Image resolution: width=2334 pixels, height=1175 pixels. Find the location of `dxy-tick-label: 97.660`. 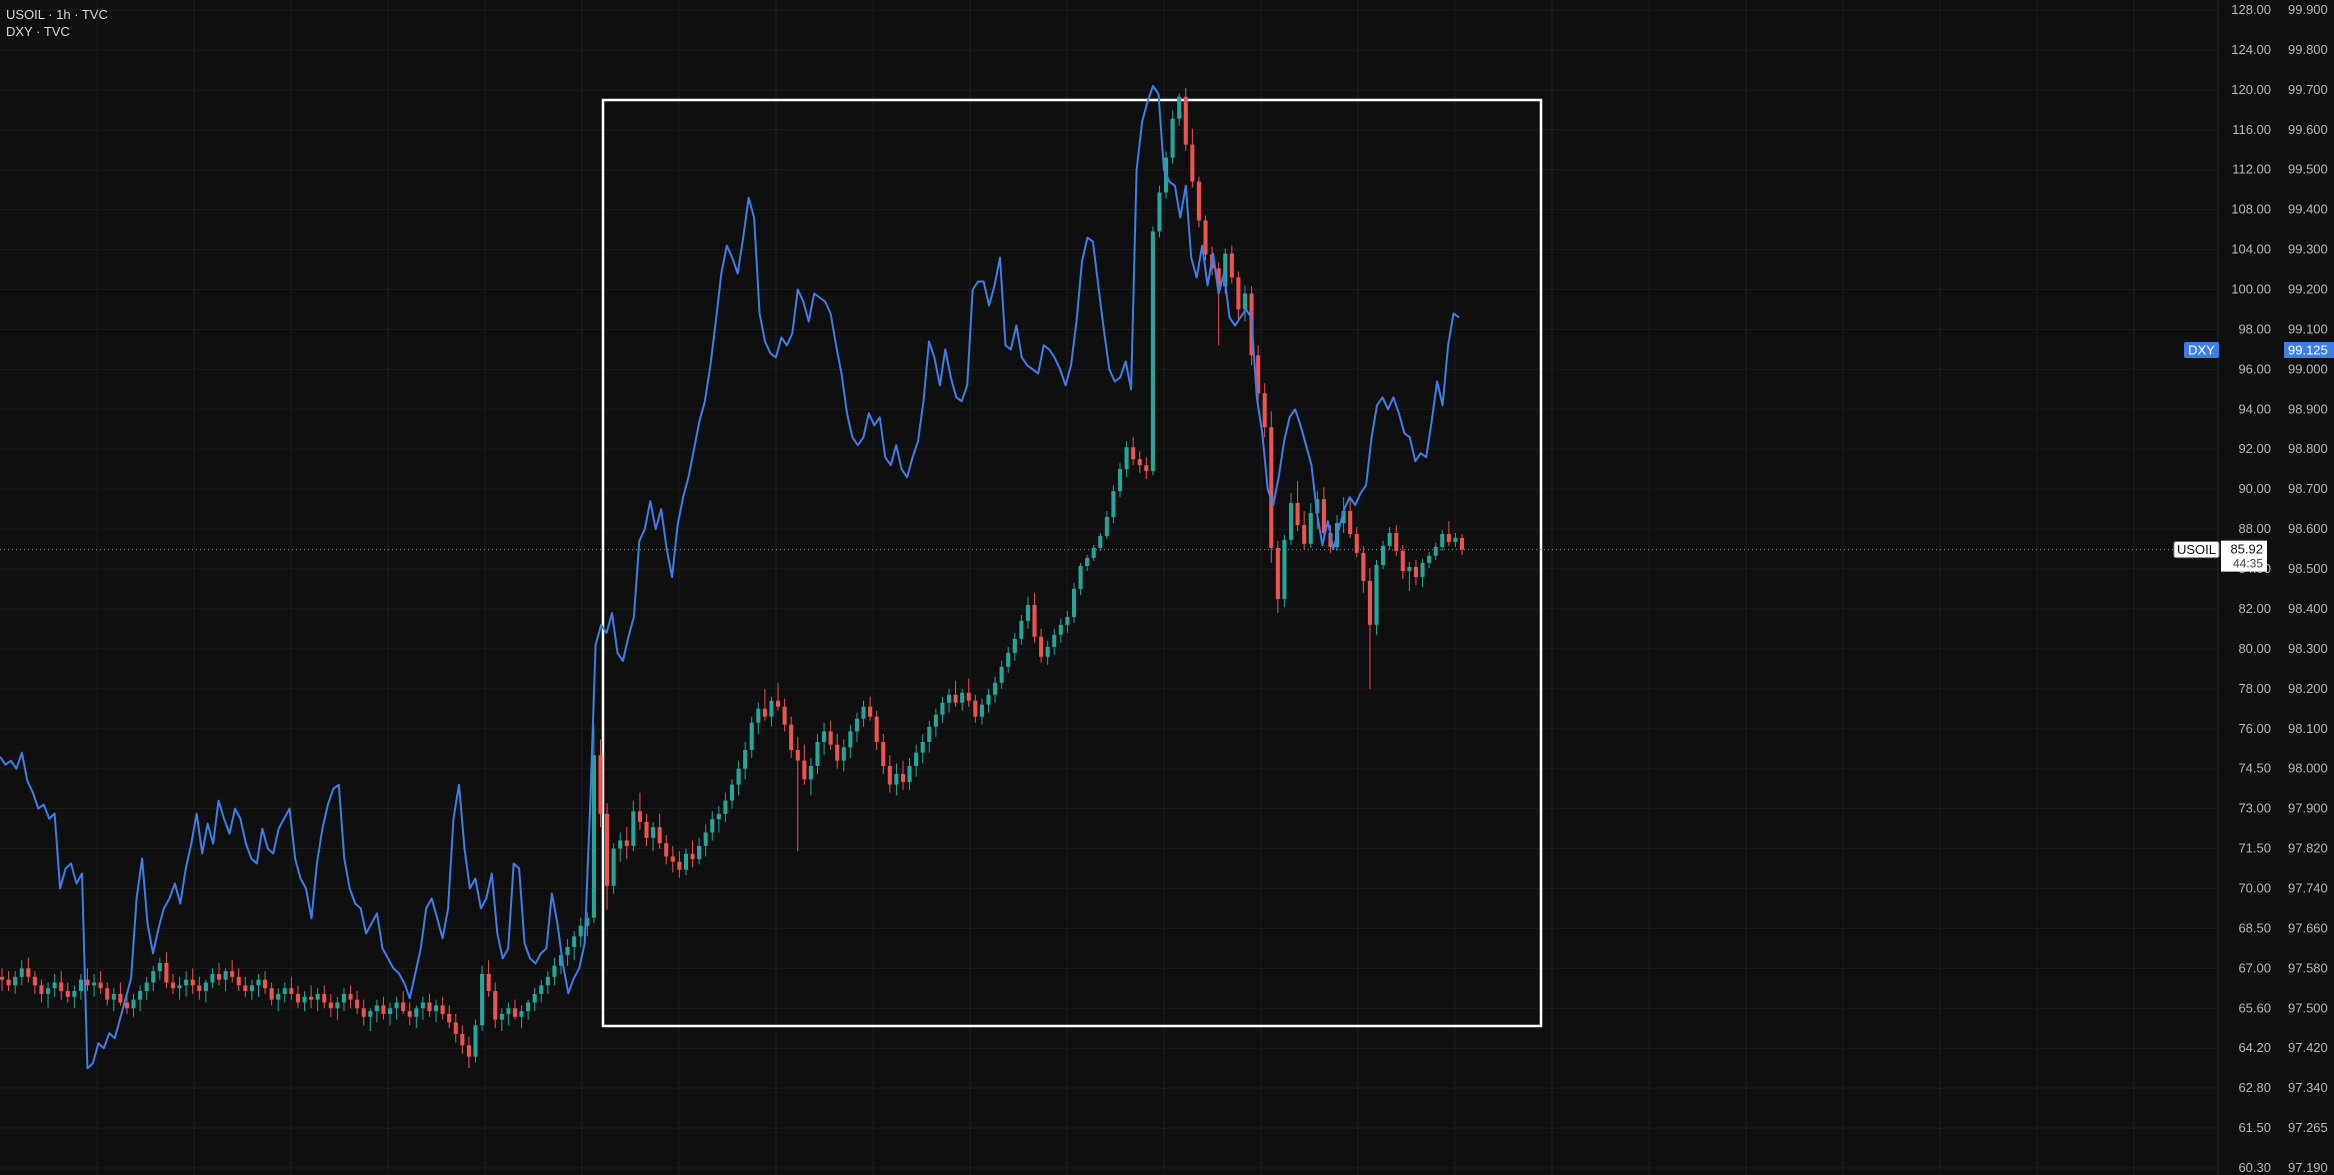

dxy-tick-label: 97.660 is located at coordinates (2308, 927).